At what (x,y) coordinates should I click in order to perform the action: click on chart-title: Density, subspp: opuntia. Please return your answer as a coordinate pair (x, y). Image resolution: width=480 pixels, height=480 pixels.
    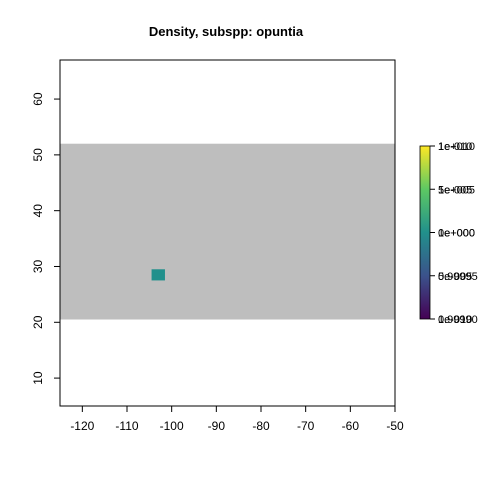
    Looking at the image, I should click on (226, 31).